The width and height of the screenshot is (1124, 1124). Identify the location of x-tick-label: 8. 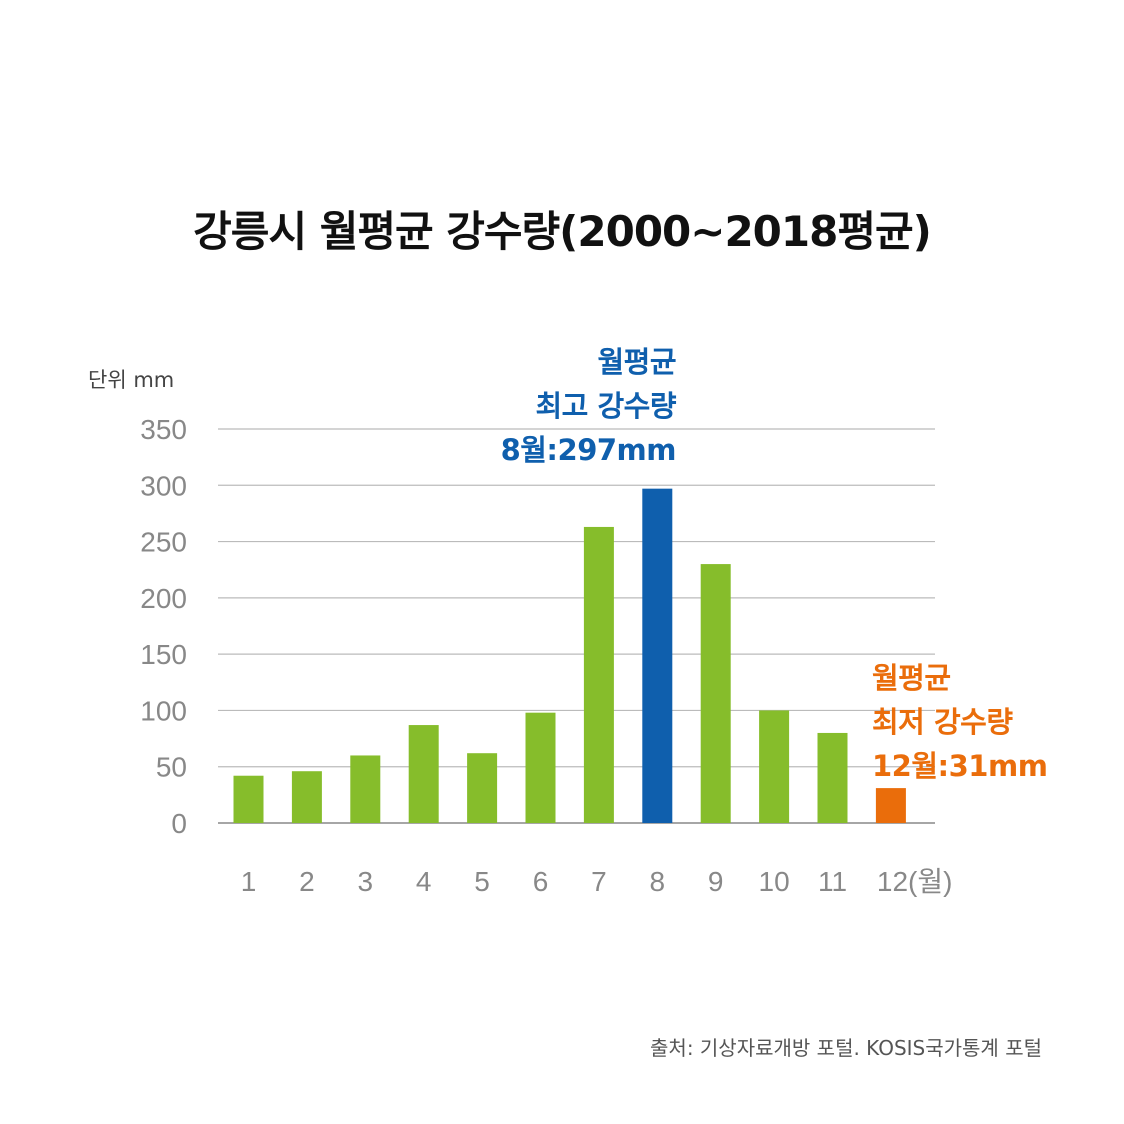
(658, 881).